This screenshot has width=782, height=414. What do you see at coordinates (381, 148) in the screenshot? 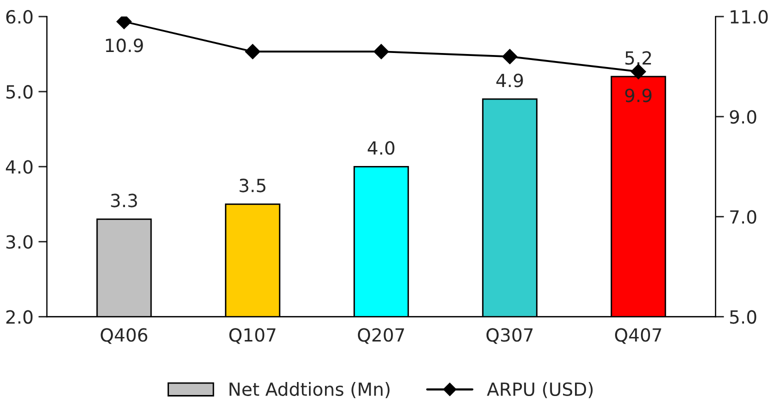
I see `data-label: 4.0` at bounding box center [381, 148].